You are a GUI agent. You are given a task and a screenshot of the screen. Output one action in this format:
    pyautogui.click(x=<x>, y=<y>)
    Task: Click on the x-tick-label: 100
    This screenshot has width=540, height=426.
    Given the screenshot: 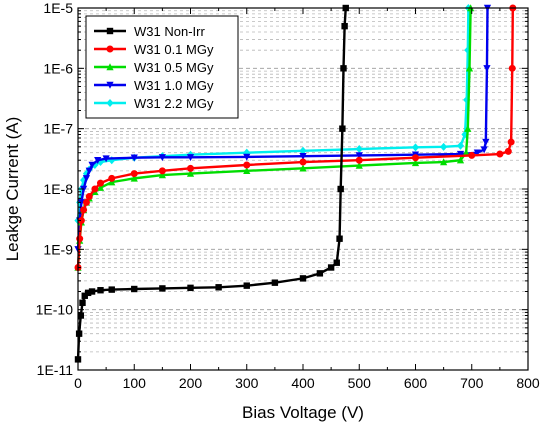 What is the action you would take?
    pyautogui.click(x=135, y=383)
    